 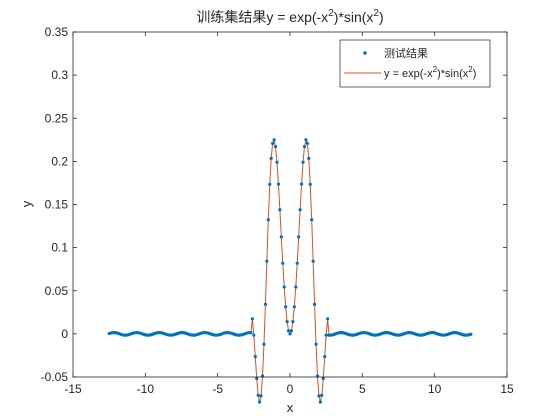 What do you see at coordinates (365, 53) in the screenshot?
I see `legend-marker-swatch` at bounding box center [365, 53].